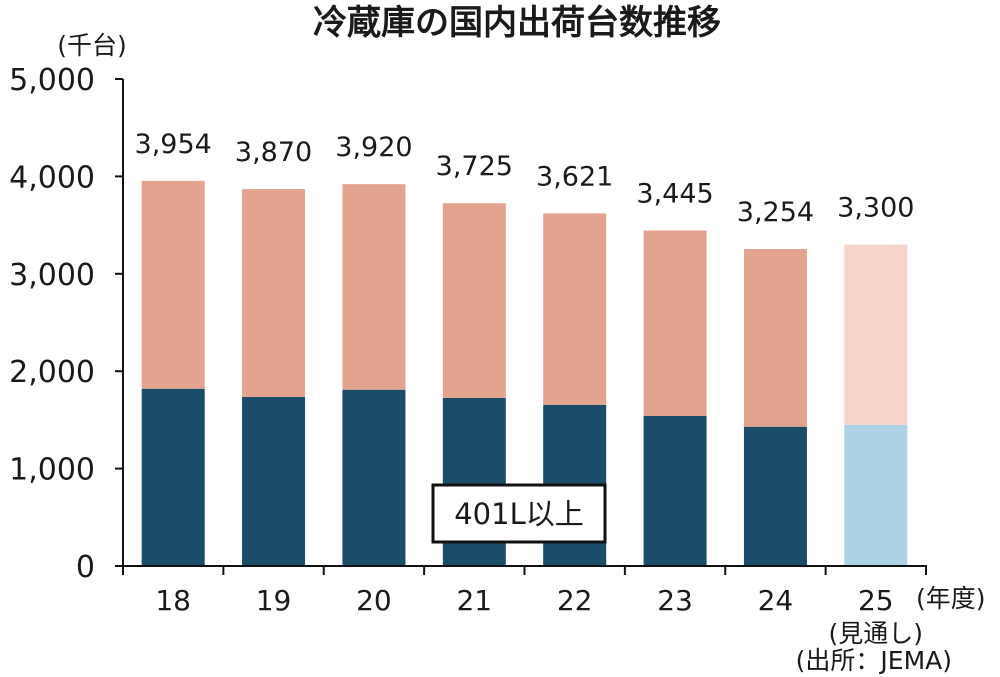  Describe the element at coordinates (173, 600) in the screenshot. I see `x-tick-label-18: 18` at that location.